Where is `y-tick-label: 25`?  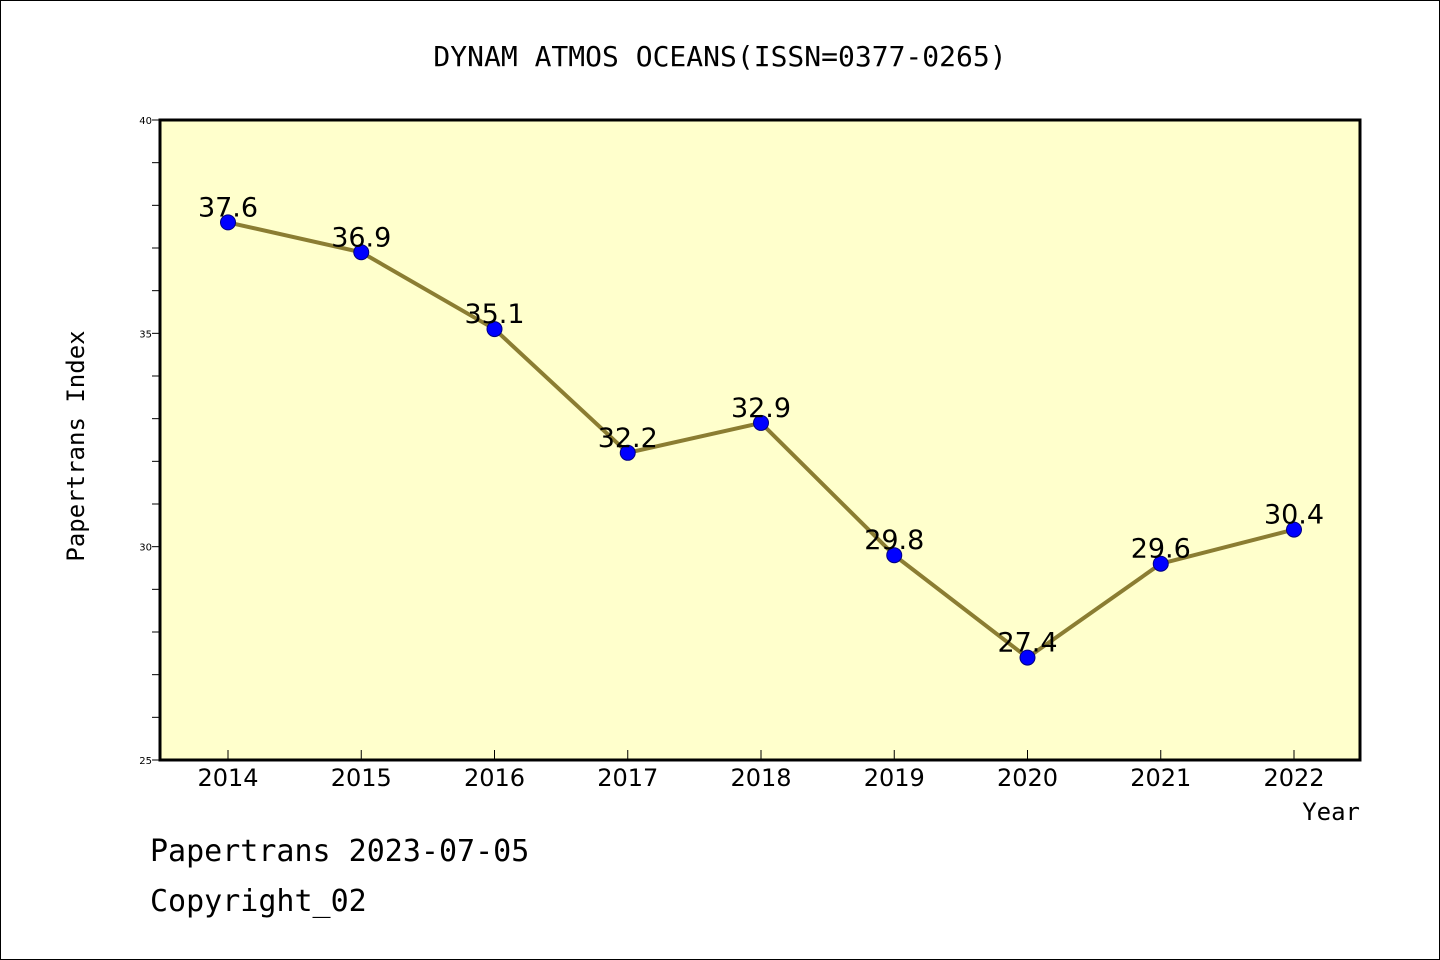 y-tick-label: 25 is located at coordinates (145, 761).